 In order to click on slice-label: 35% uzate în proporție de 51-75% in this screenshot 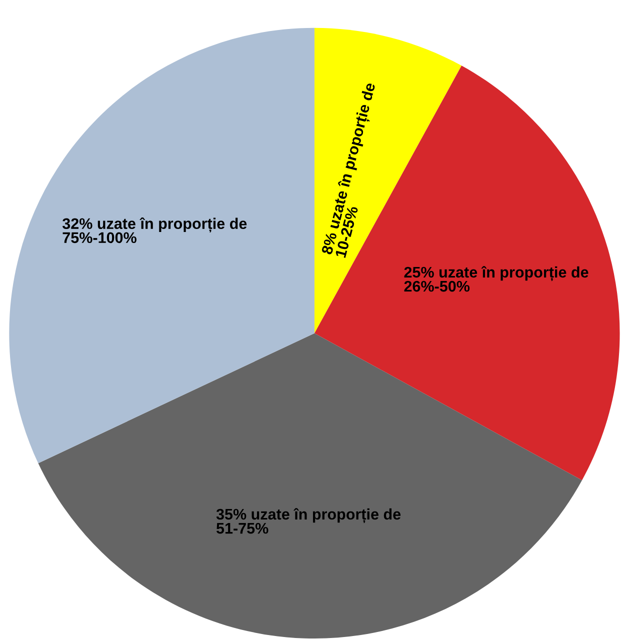, I will do `click(308, 521)`.